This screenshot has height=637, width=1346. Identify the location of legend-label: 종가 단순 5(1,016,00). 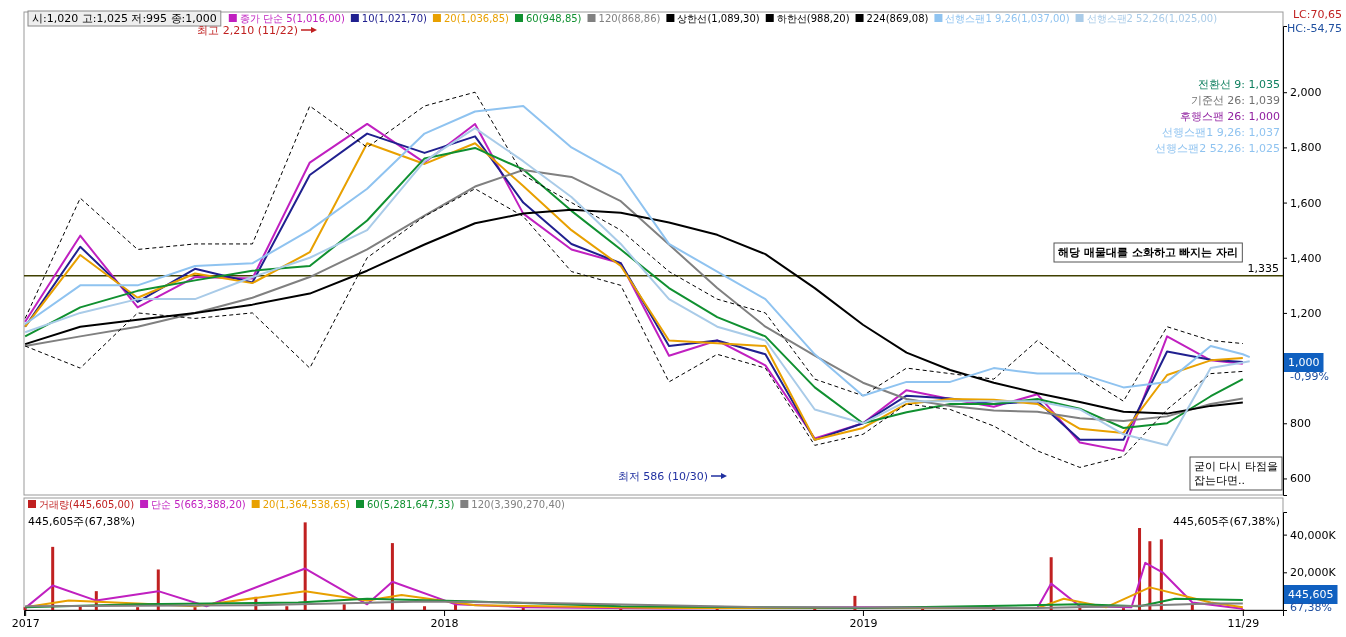
(292, 18).